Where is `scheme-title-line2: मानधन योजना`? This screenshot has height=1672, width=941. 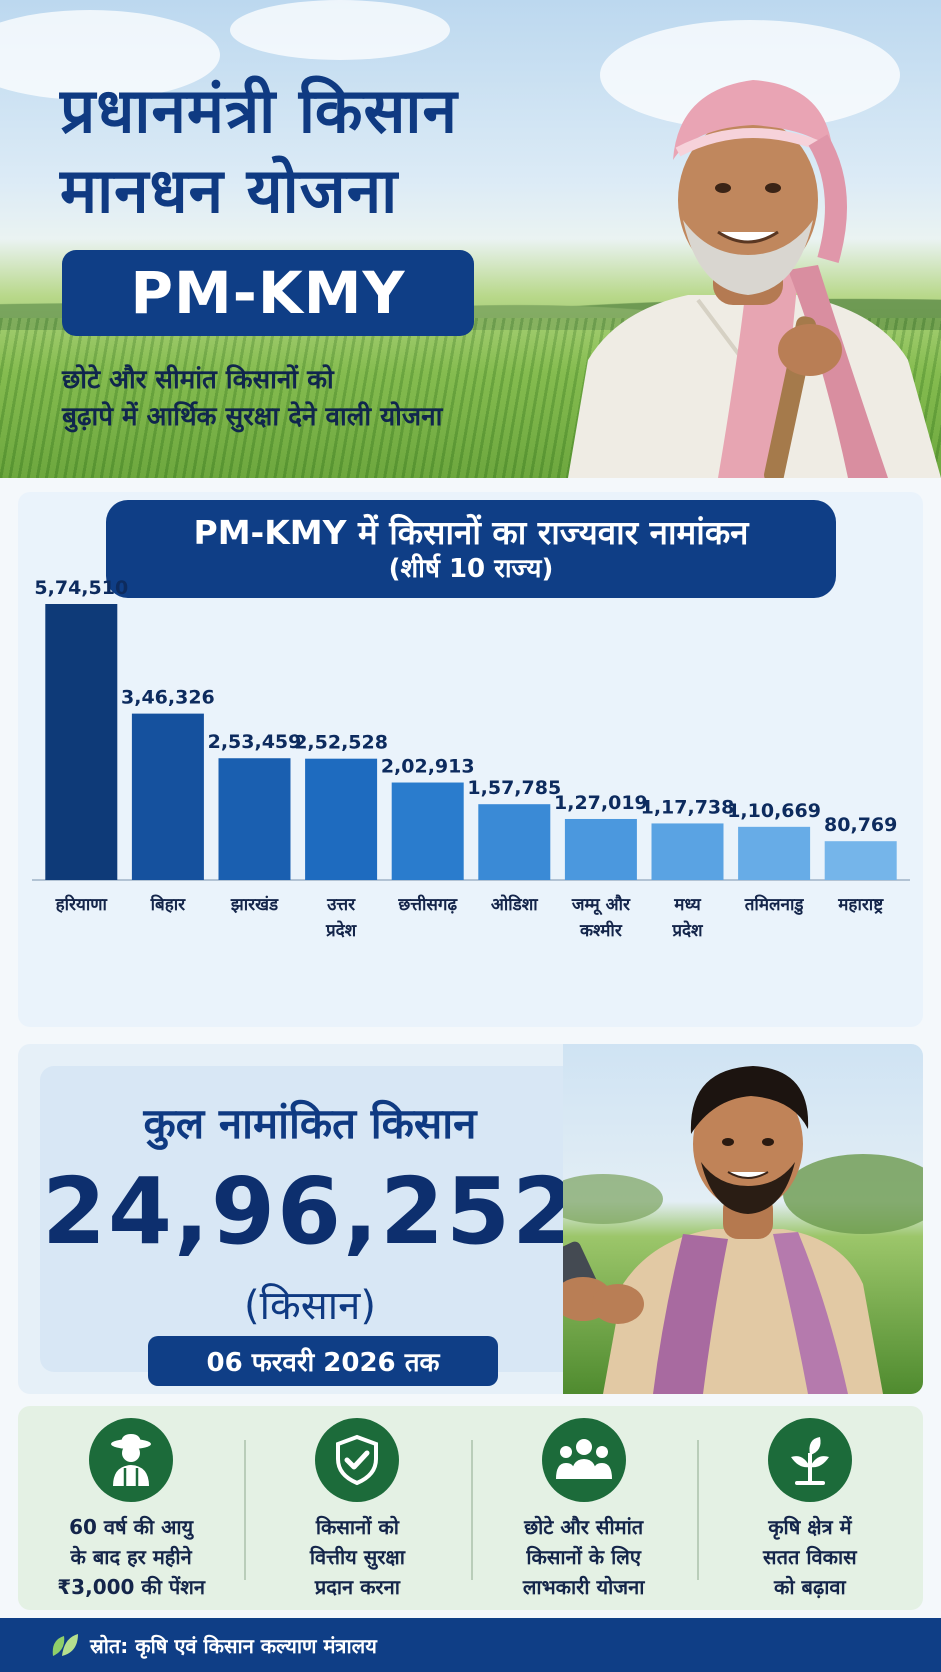 scheme-title-line2: मानधन योजना is located at coordinates (229, 190).